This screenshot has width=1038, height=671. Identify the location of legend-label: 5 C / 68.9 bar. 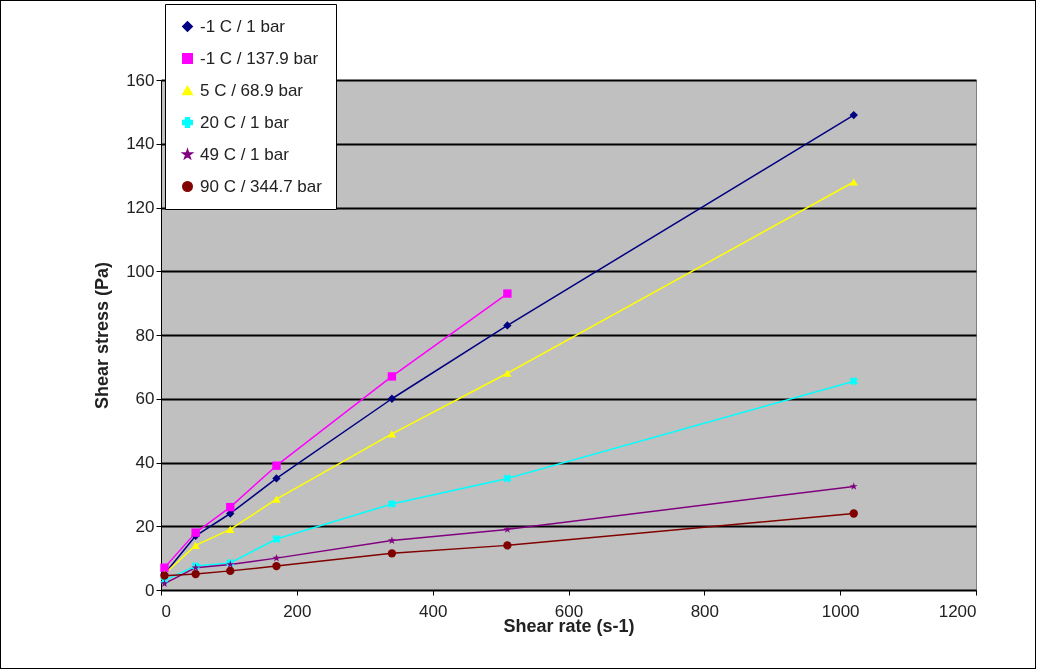
(252, 90).